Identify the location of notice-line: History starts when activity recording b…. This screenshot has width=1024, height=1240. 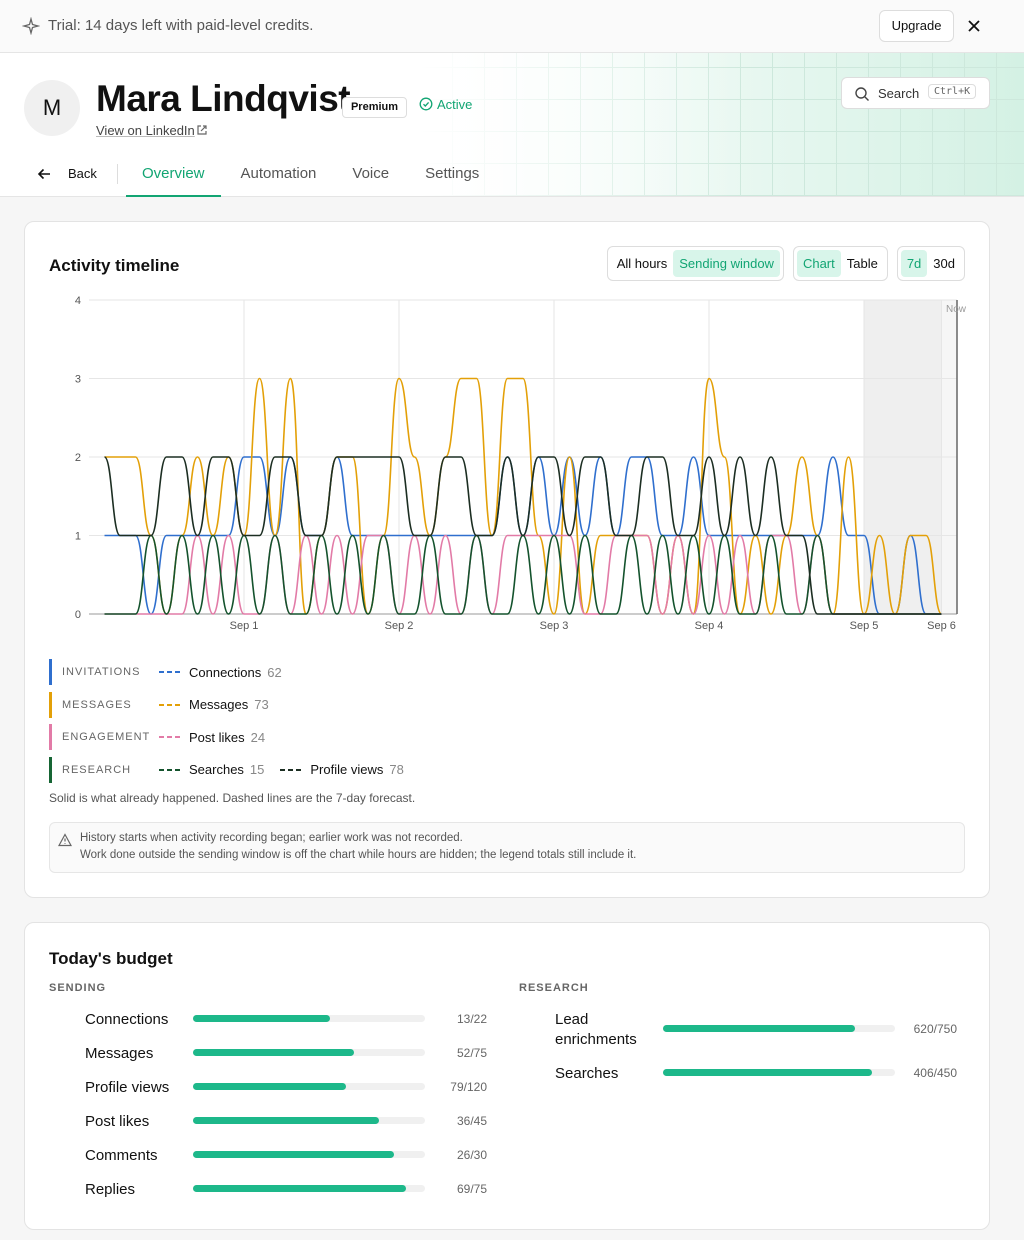
(271, 838).